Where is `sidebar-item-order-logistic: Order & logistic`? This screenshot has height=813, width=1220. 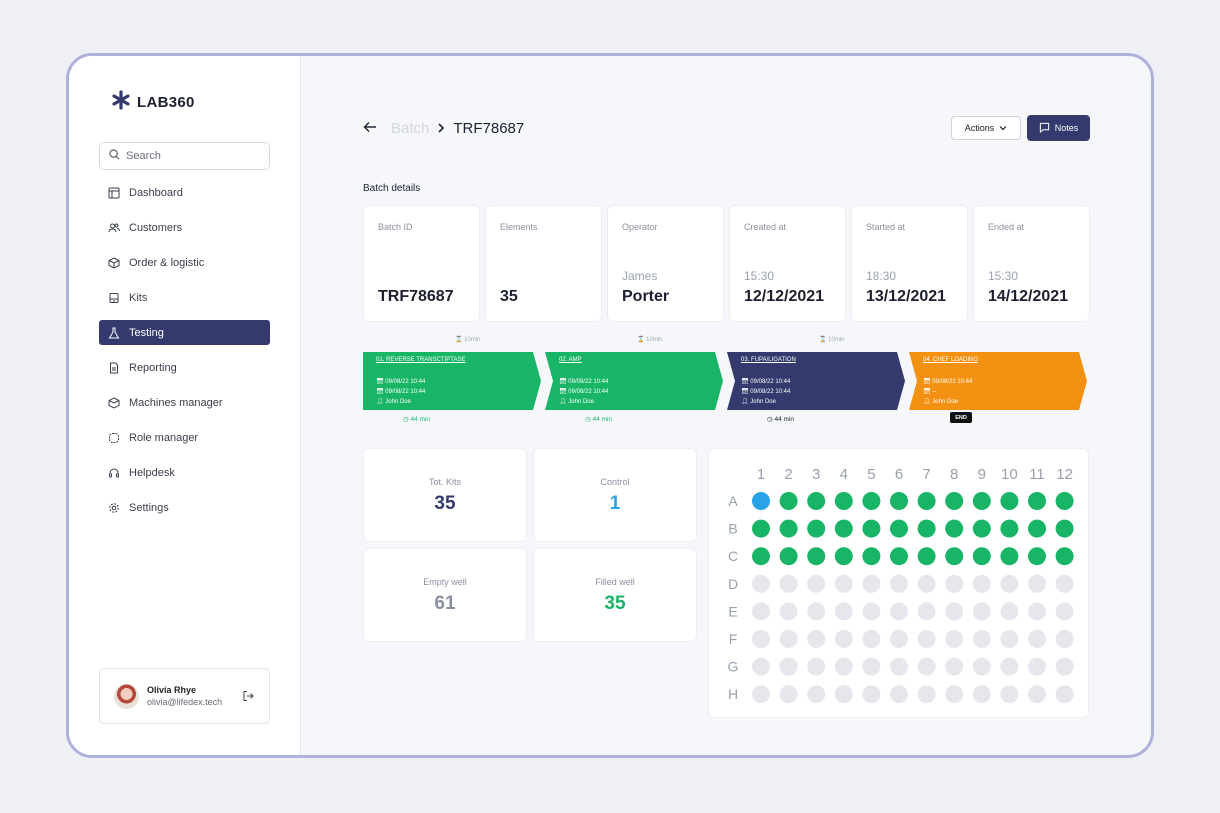 sidebar-item-order-logistic: Order & logistic is located at coordinates (184, 262).